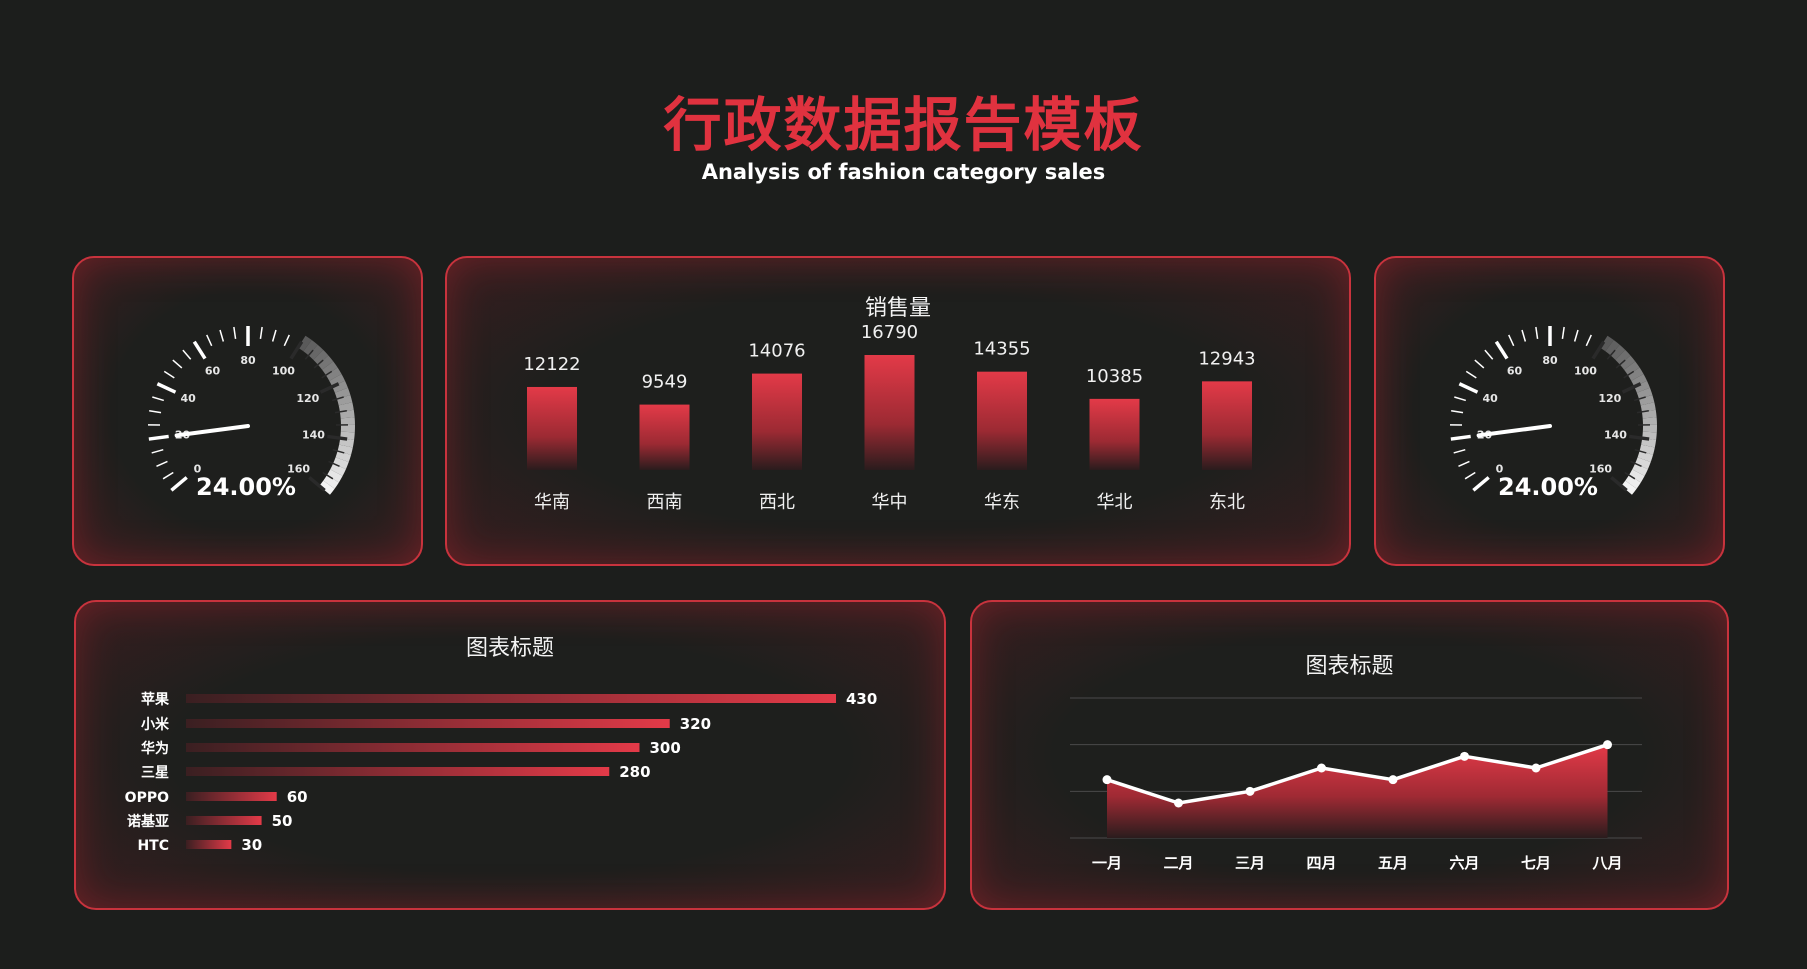 This screenshot has height=969, width=1807. I want to click on gauge-right-svg: 02040608010012014016024.00%, so click(1553, 413).